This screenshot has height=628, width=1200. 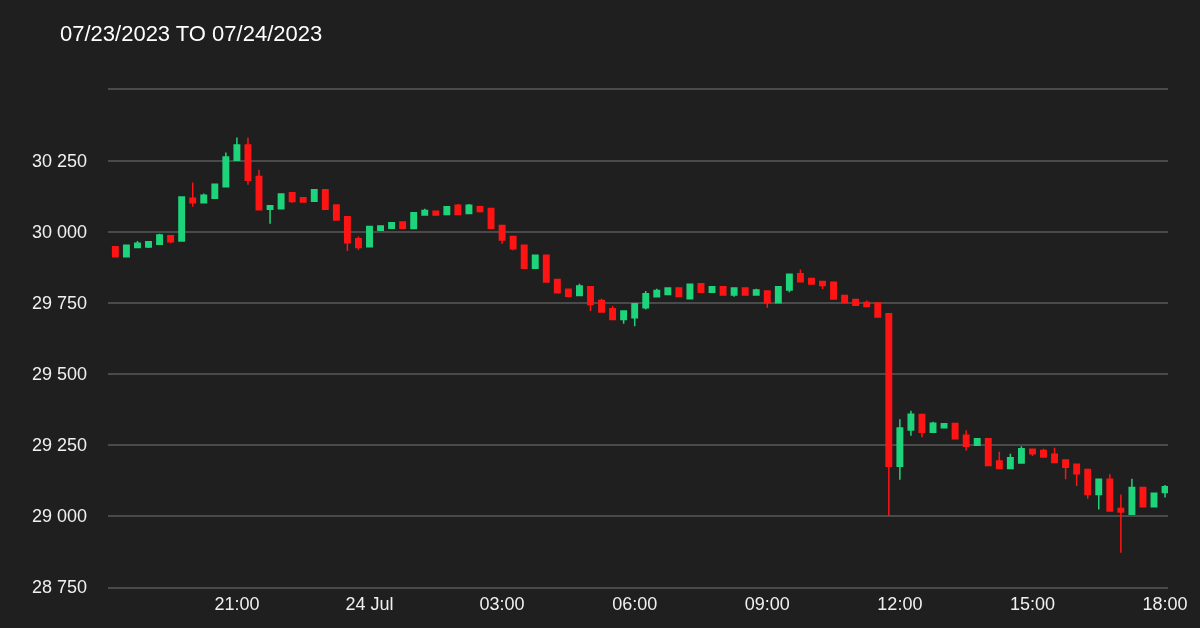 I want to click on x-tick-label: 24 Jul, so click(x=369, y=604).